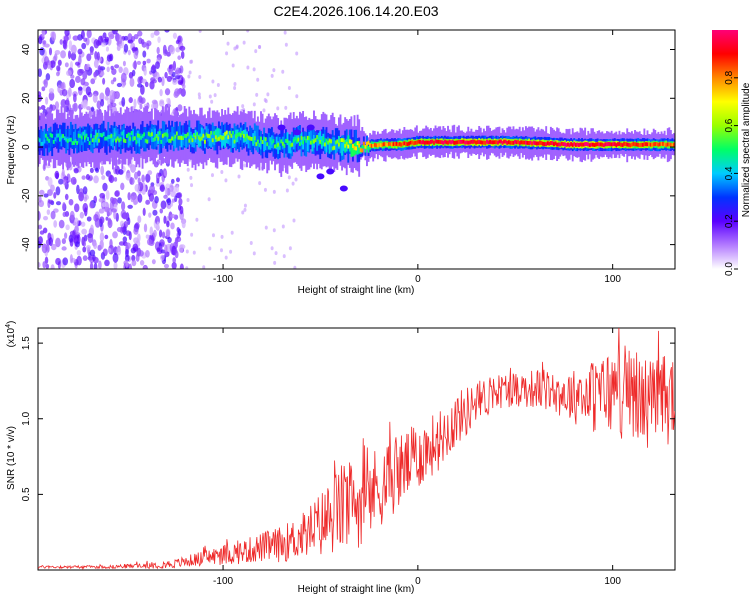 The height and width of the screenshot is (600, 750). Describe the element at coordinates (418, 581) in the screenshot. I see `snr-x-tick-label: 0` at that location.